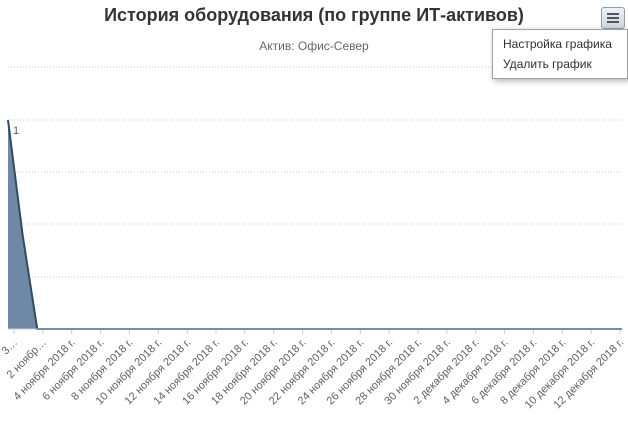 This screenshot has width=628, height=425. What do you see at coordinates (557, 44) in the screenshot?
I see `menu-item-chart-settings: Настройка графика` at bounding box center [557, 44].